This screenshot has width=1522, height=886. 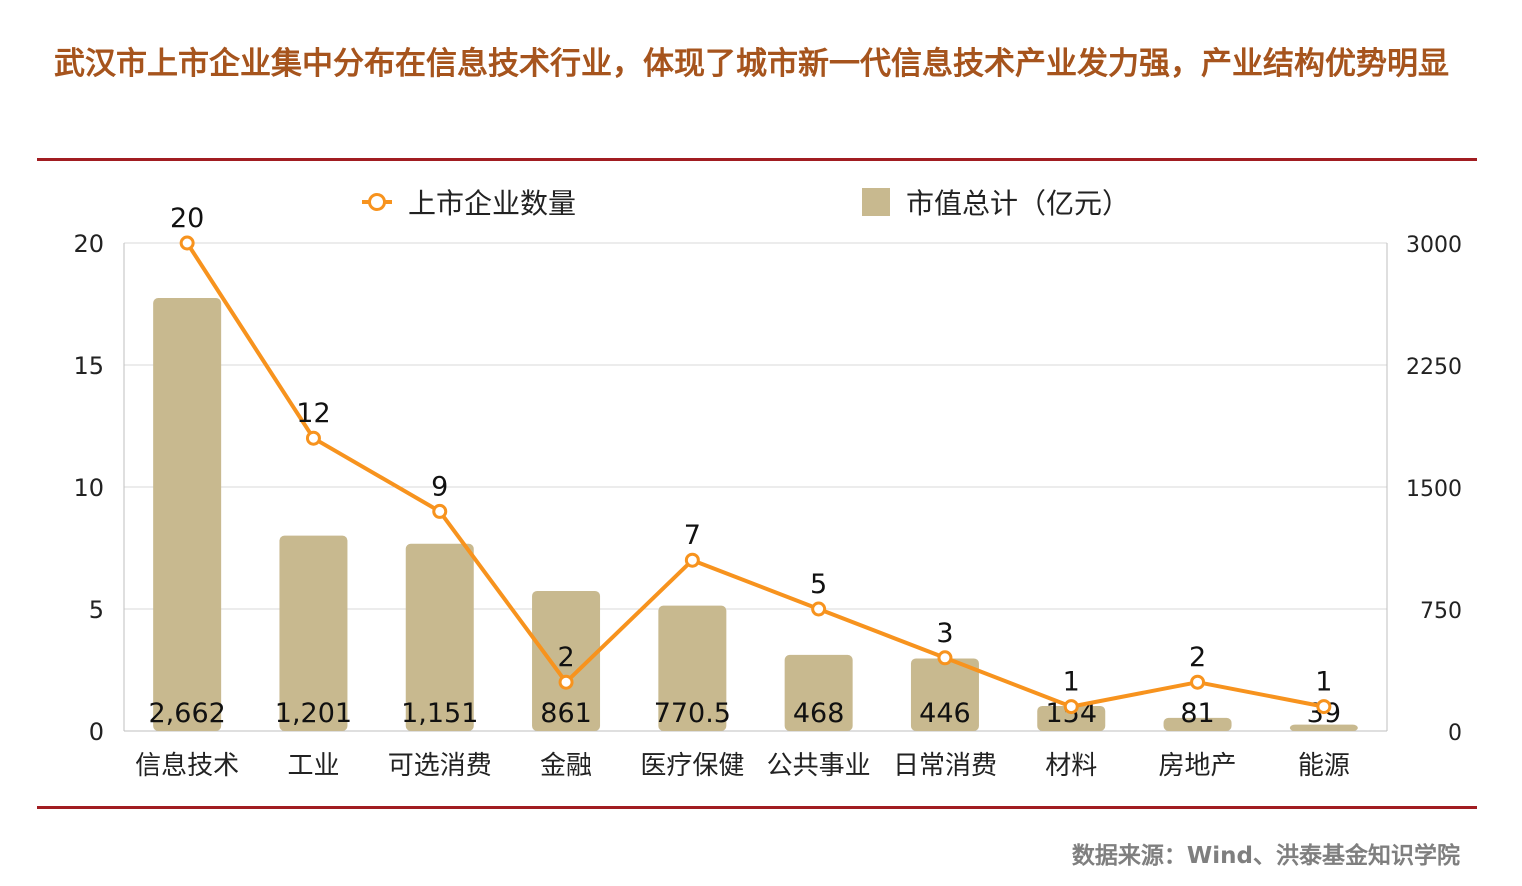 I want to click on y-left-tick-label: 20, so click(x=88, y=244).